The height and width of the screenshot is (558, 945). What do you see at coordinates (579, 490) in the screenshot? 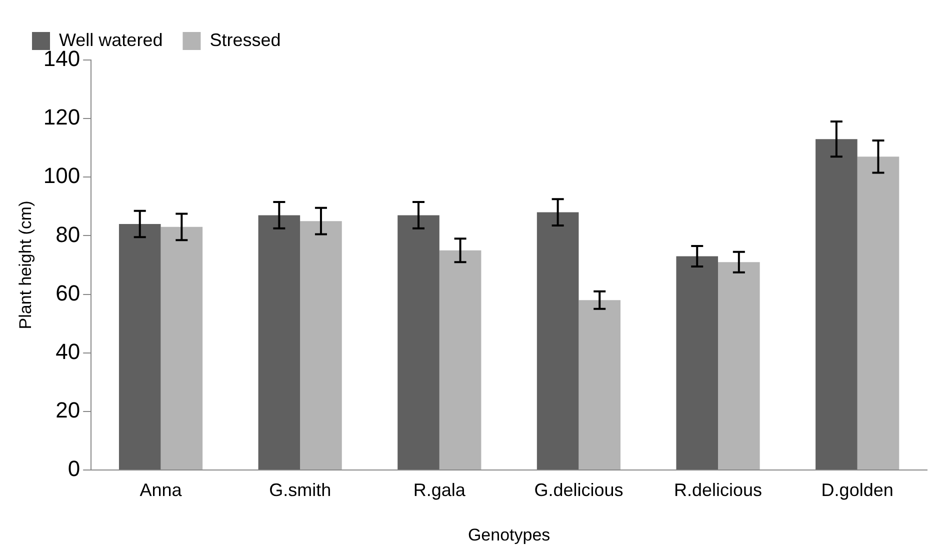
I see `x-tick-label: G.delicious` at bounding box center [579, 490].